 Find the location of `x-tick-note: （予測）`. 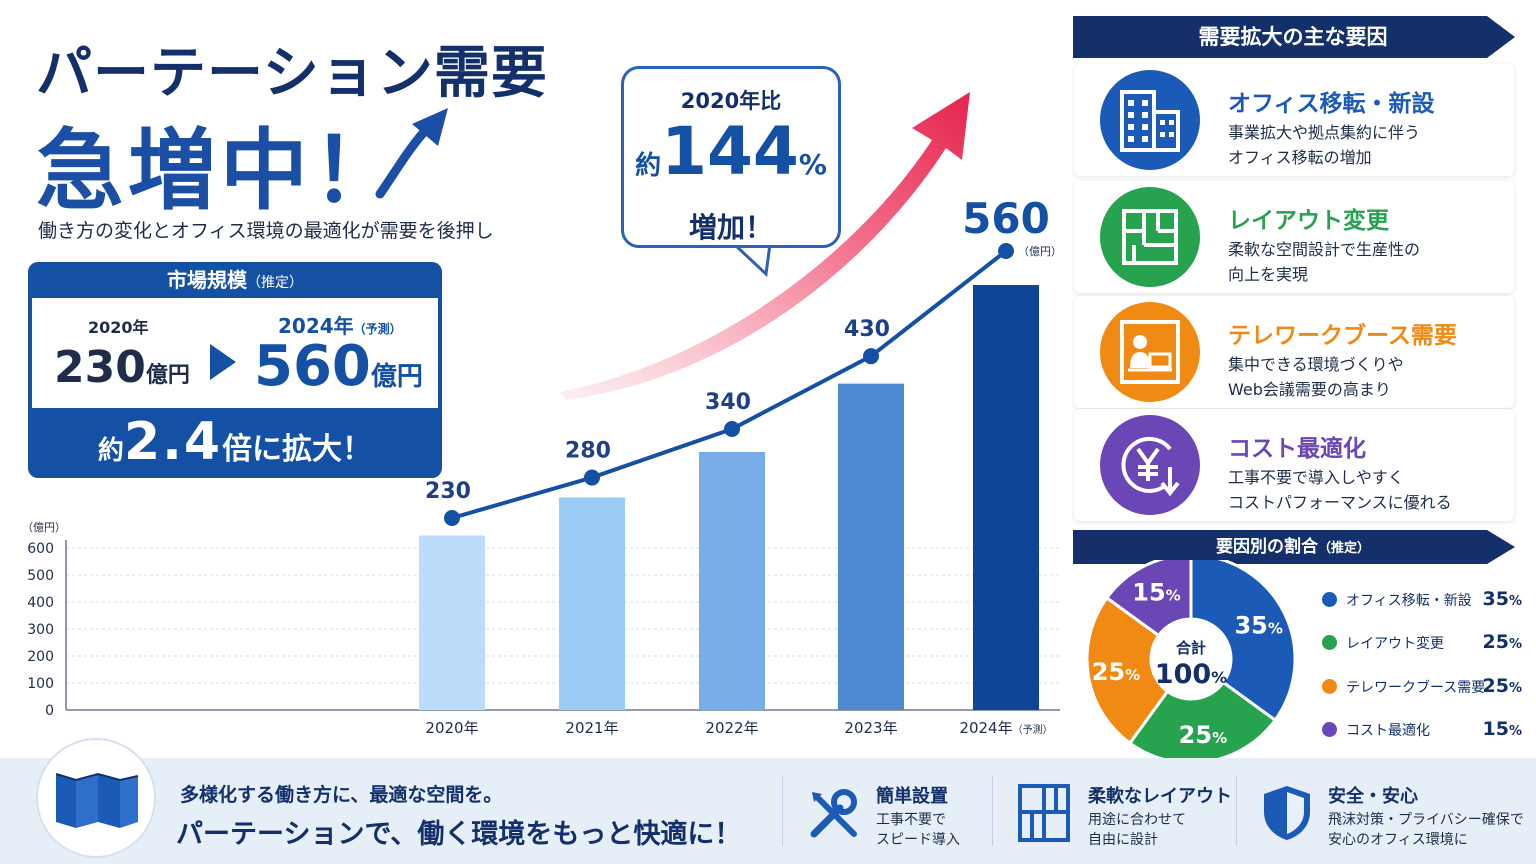

x-tick-note: （予測） is located at coordinates (1033, 729).